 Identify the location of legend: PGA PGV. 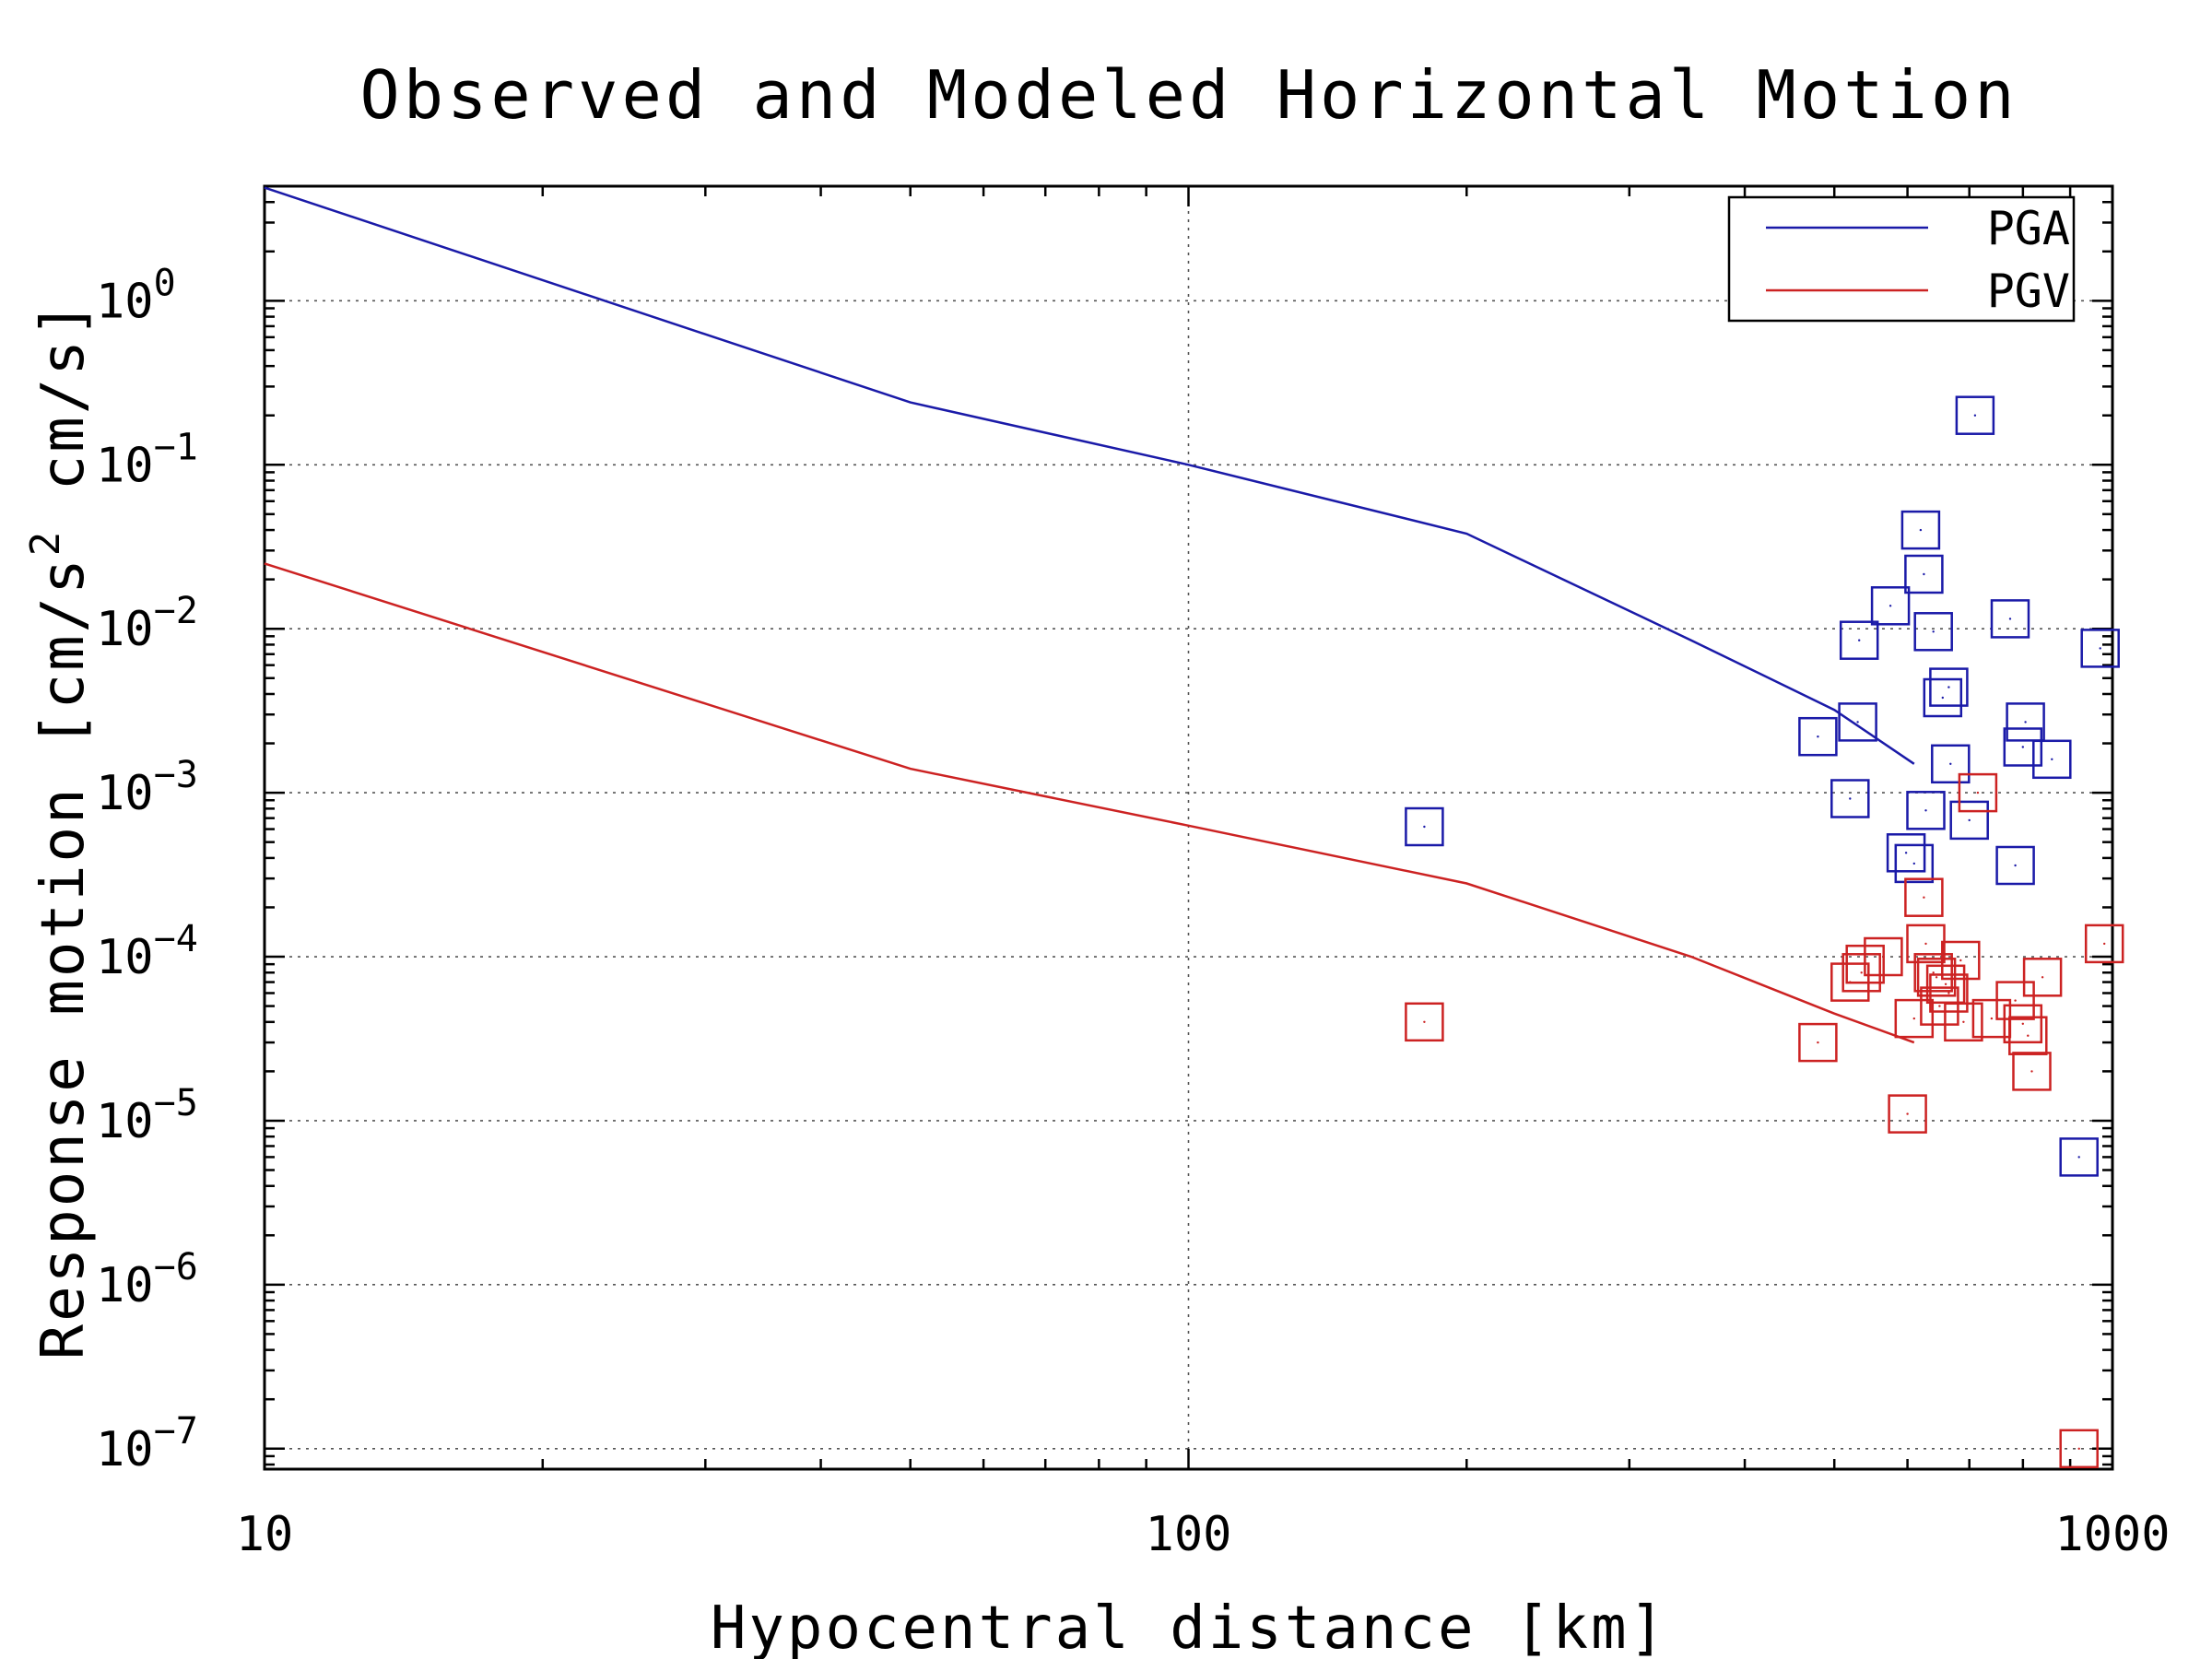
(1901, 259).